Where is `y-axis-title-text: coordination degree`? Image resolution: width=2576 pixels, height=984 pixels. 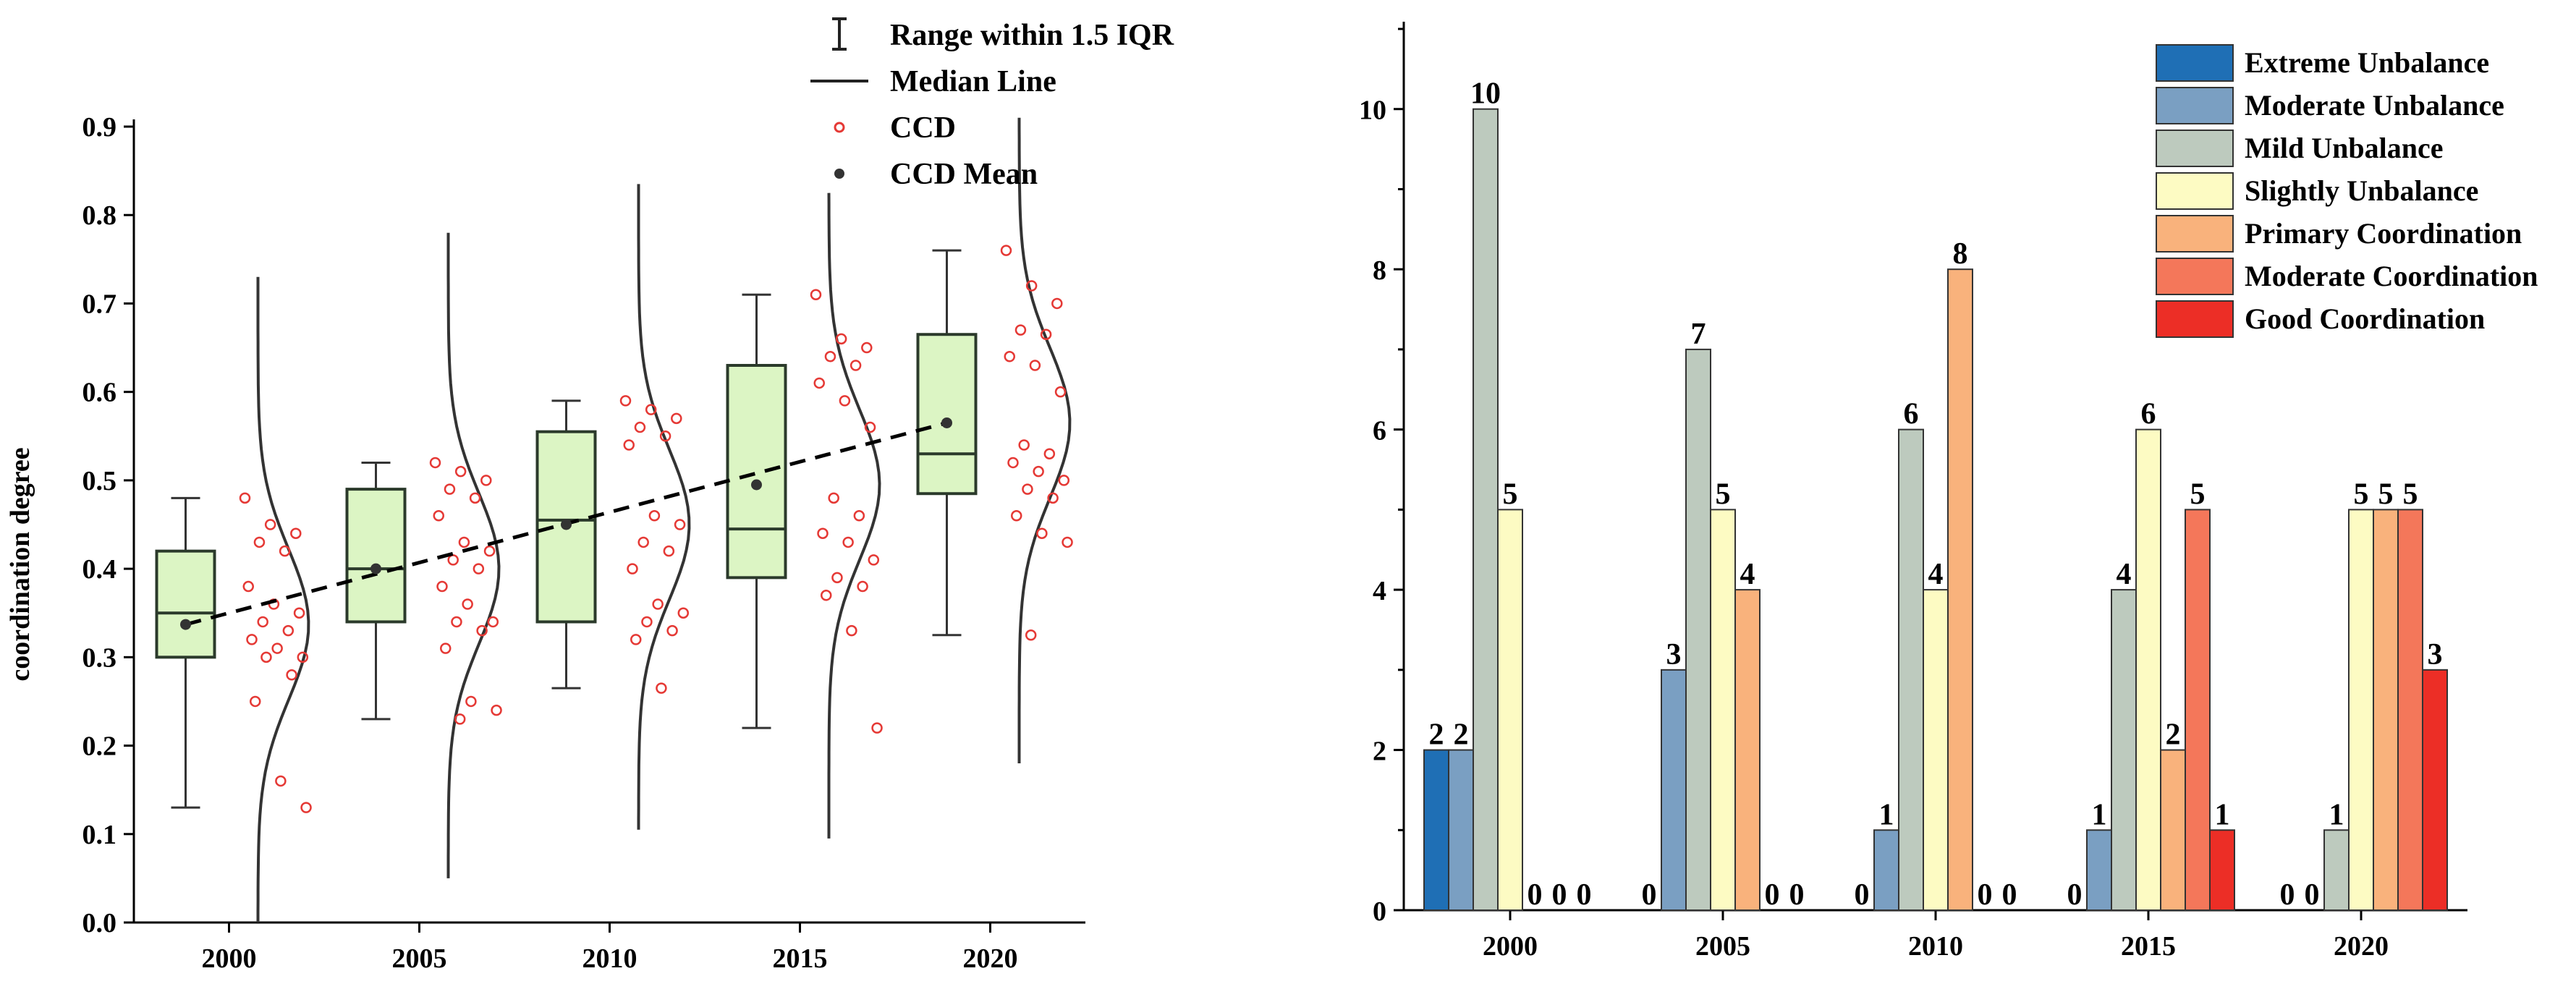
y-axis-title-text: coordination degree is located at coordinates (20, 564).